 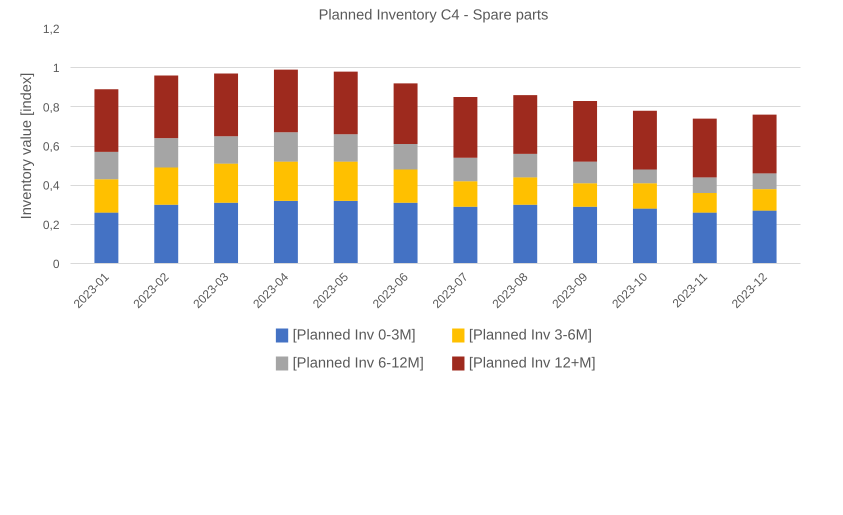 I want to click on chart-title: Planned Inventory C4 - Spare parts, so click(x=433, y=16).